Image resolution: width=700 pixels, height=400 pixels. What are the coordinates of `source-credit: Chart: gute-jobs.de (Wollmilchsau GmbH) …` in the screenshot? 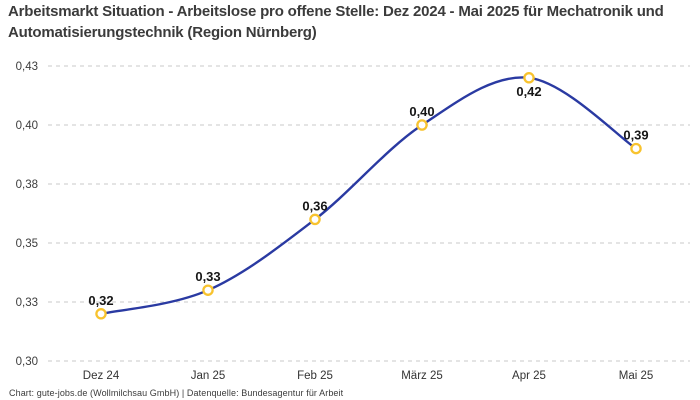 It's located at (176, 393).